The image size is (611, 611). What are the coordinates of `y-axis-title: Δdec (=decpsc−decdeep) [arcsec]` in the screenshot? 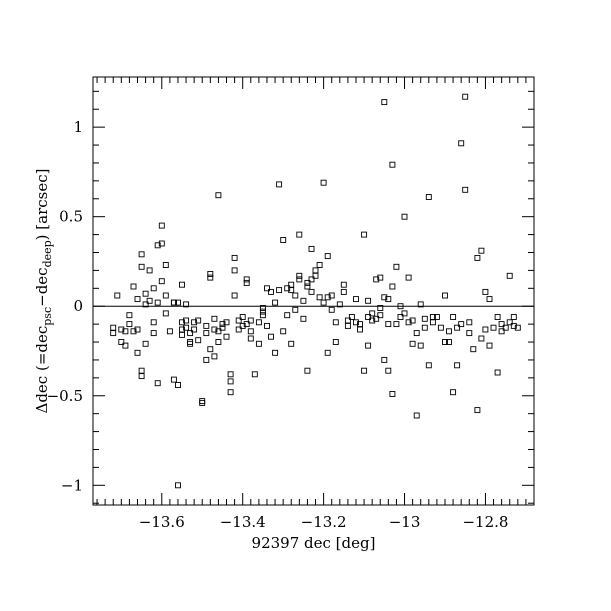 It's located at (43, 290).